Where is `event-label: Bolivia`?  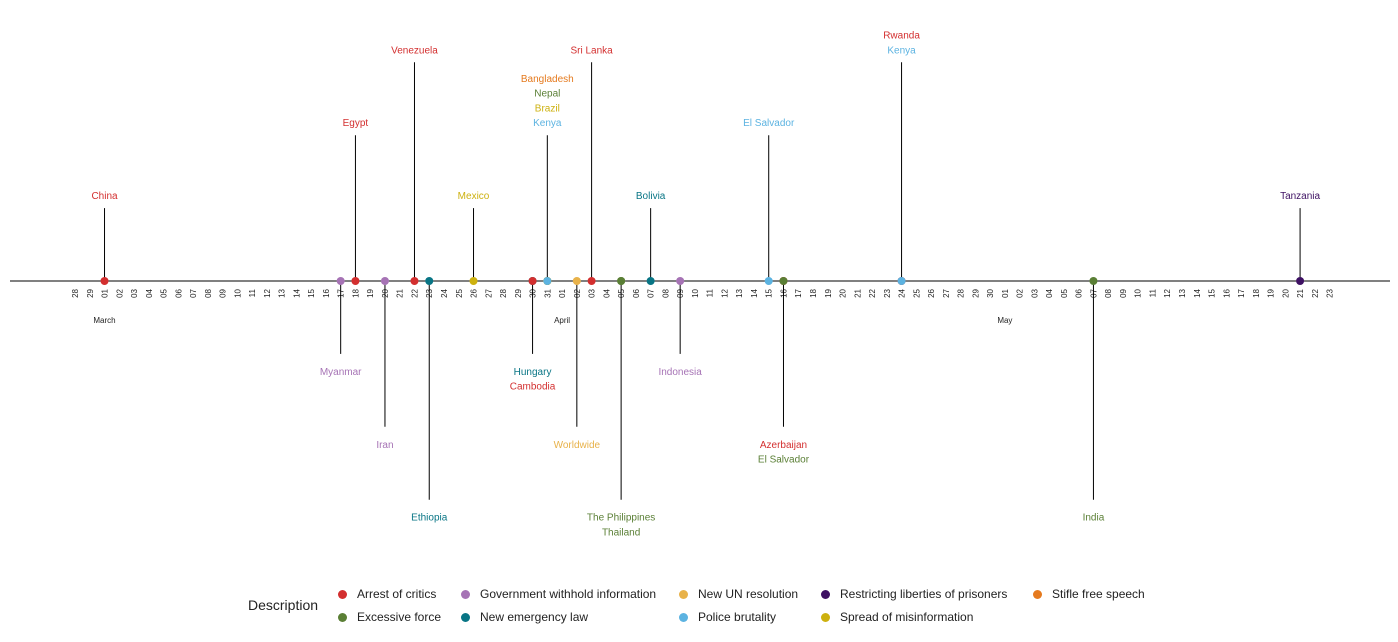 event-label: Bolivia is located at coordinates (651, 196).